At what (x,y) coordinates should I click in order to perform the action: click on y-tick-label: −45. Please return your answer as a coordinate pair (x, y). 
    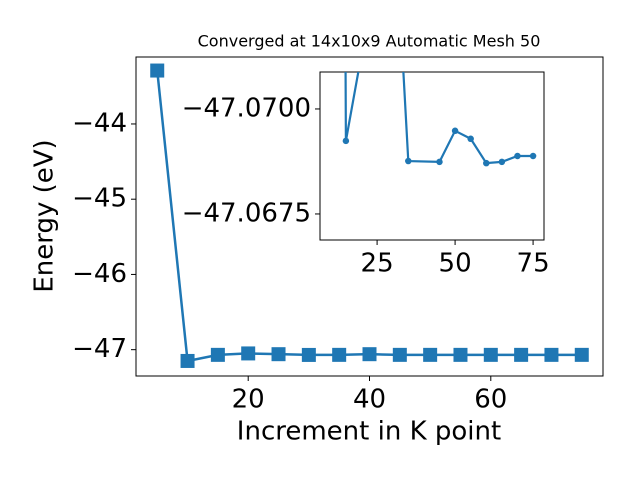
    Looking at the image, I should click on (99, 199).